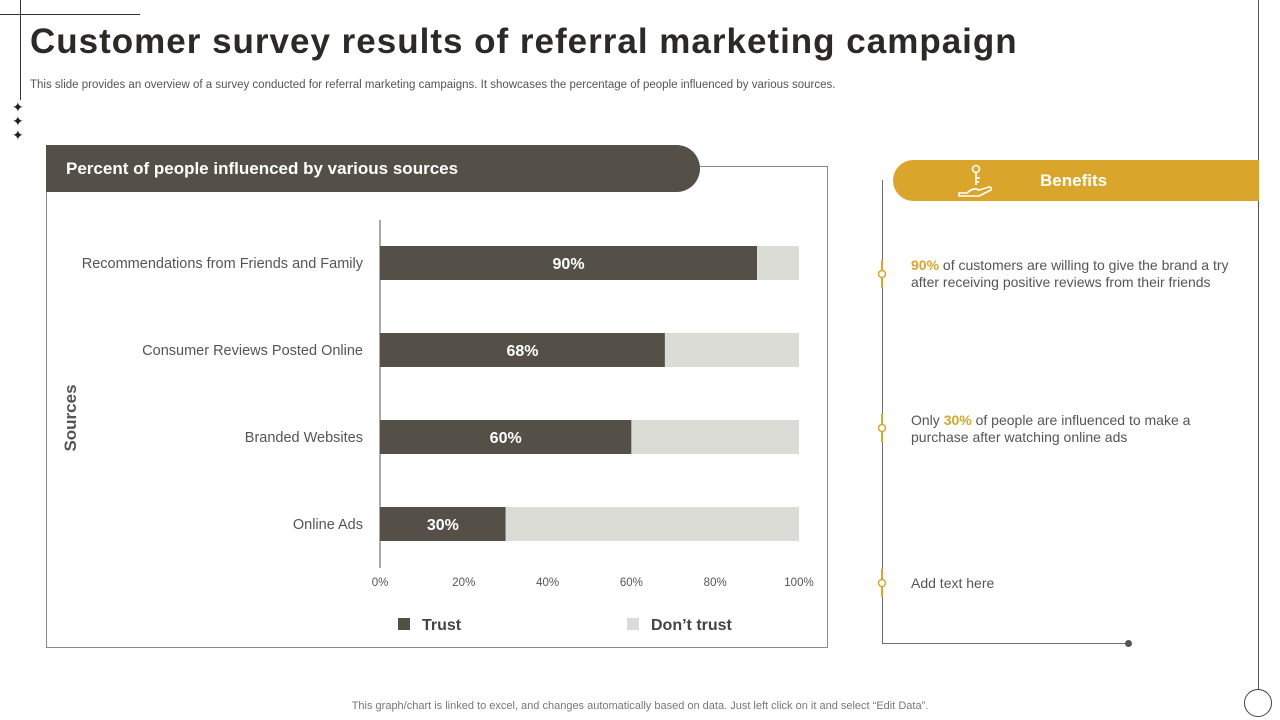 The height and width of the screenshot is (720, 1280). Describe the element at coordinates (18, 121) in the screenshot. I see `sparkle-icons: ✦ ✦ ✦` at that location.